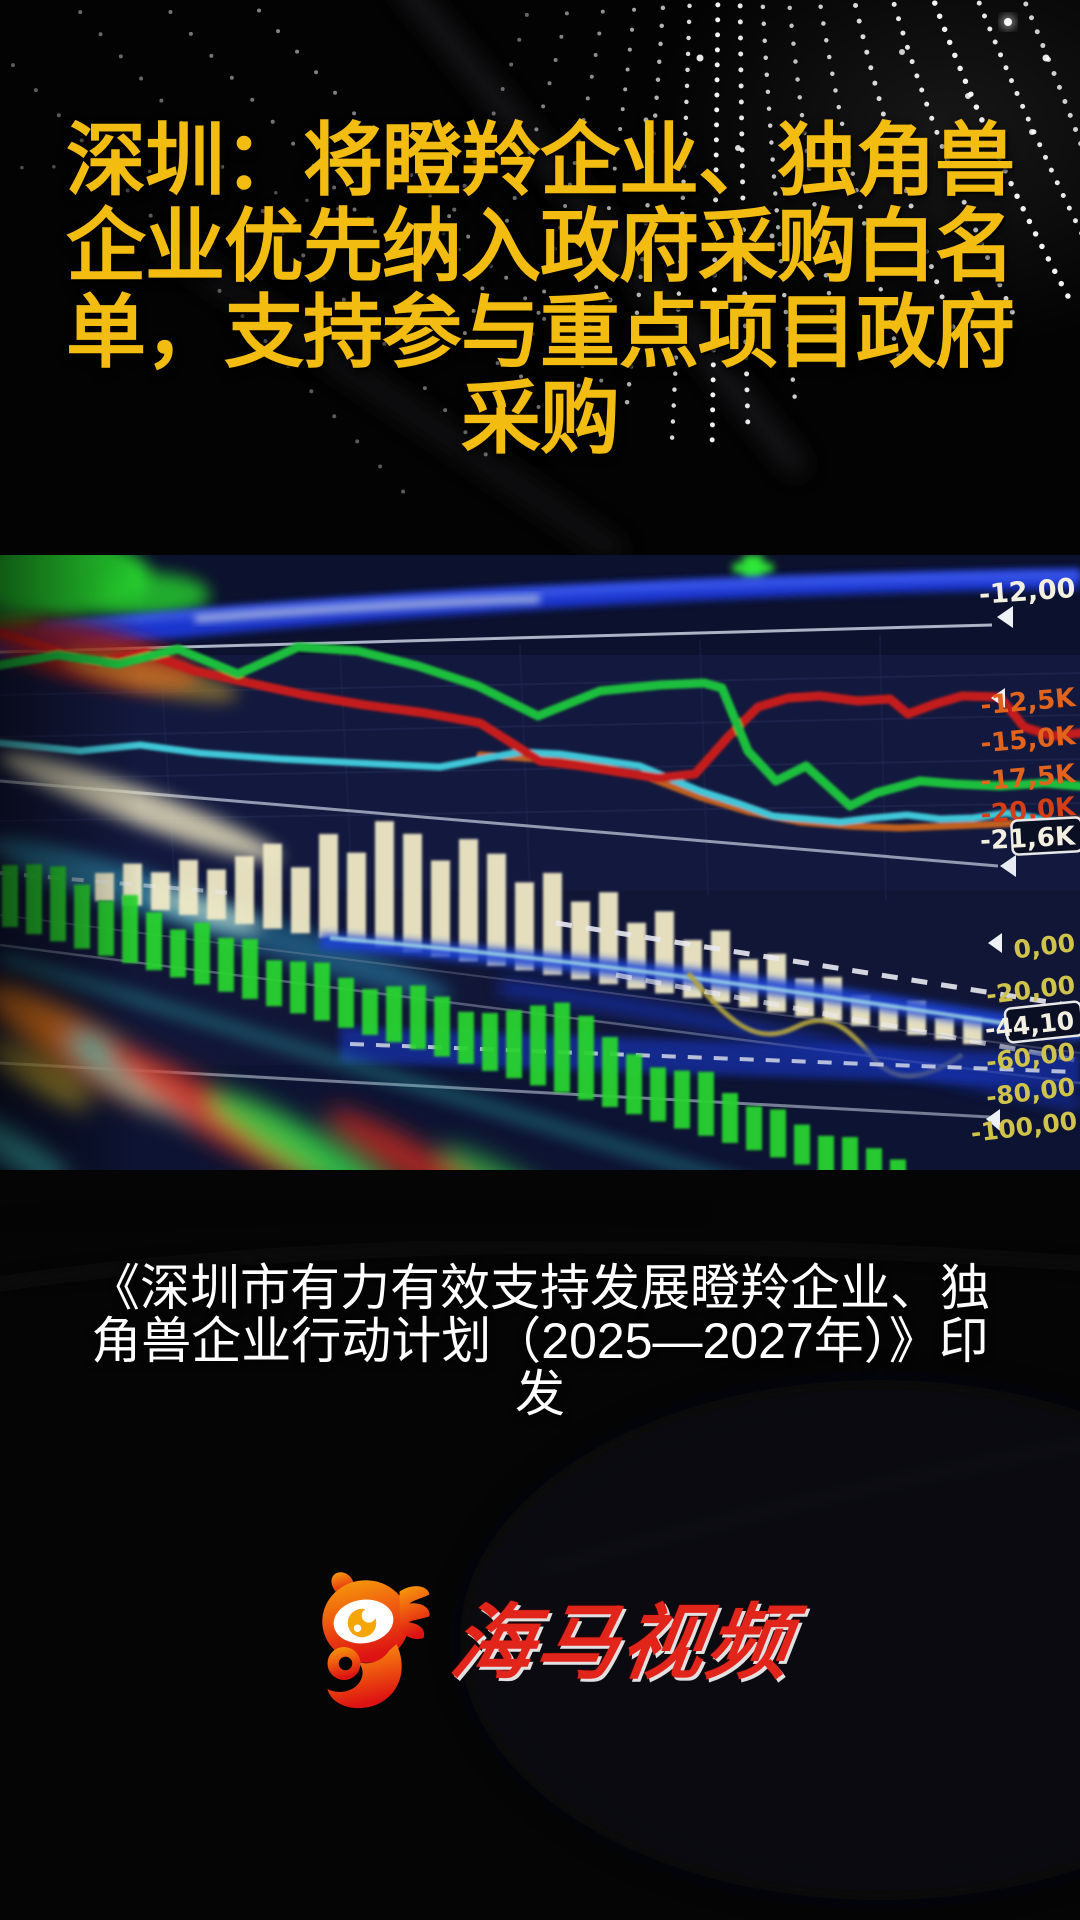 This screenshot has height=1920, width=1080. I want to click on bright-dots, so click(828, 158).